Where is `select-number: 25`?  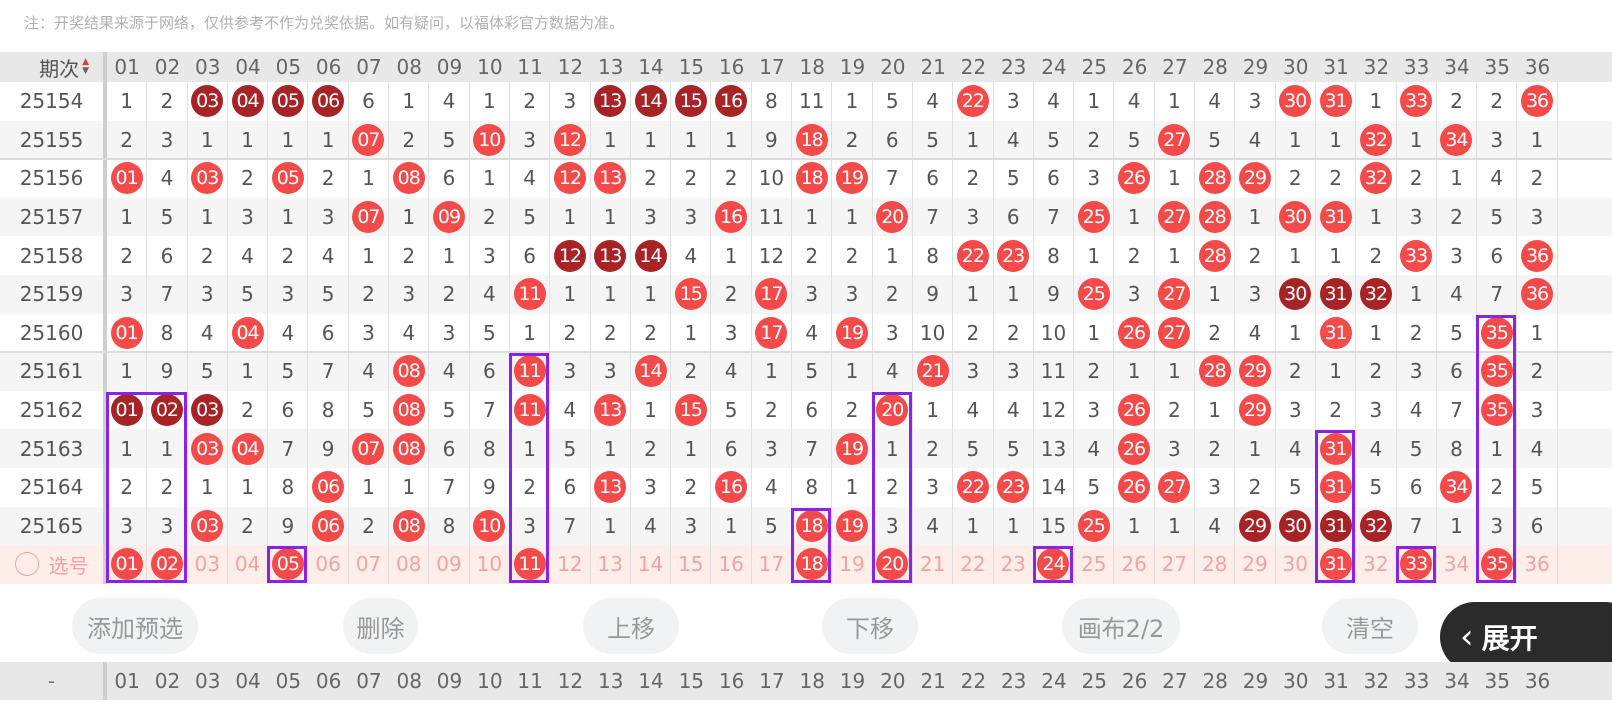 select-number: 25 is located at coordinates (1094, 564).